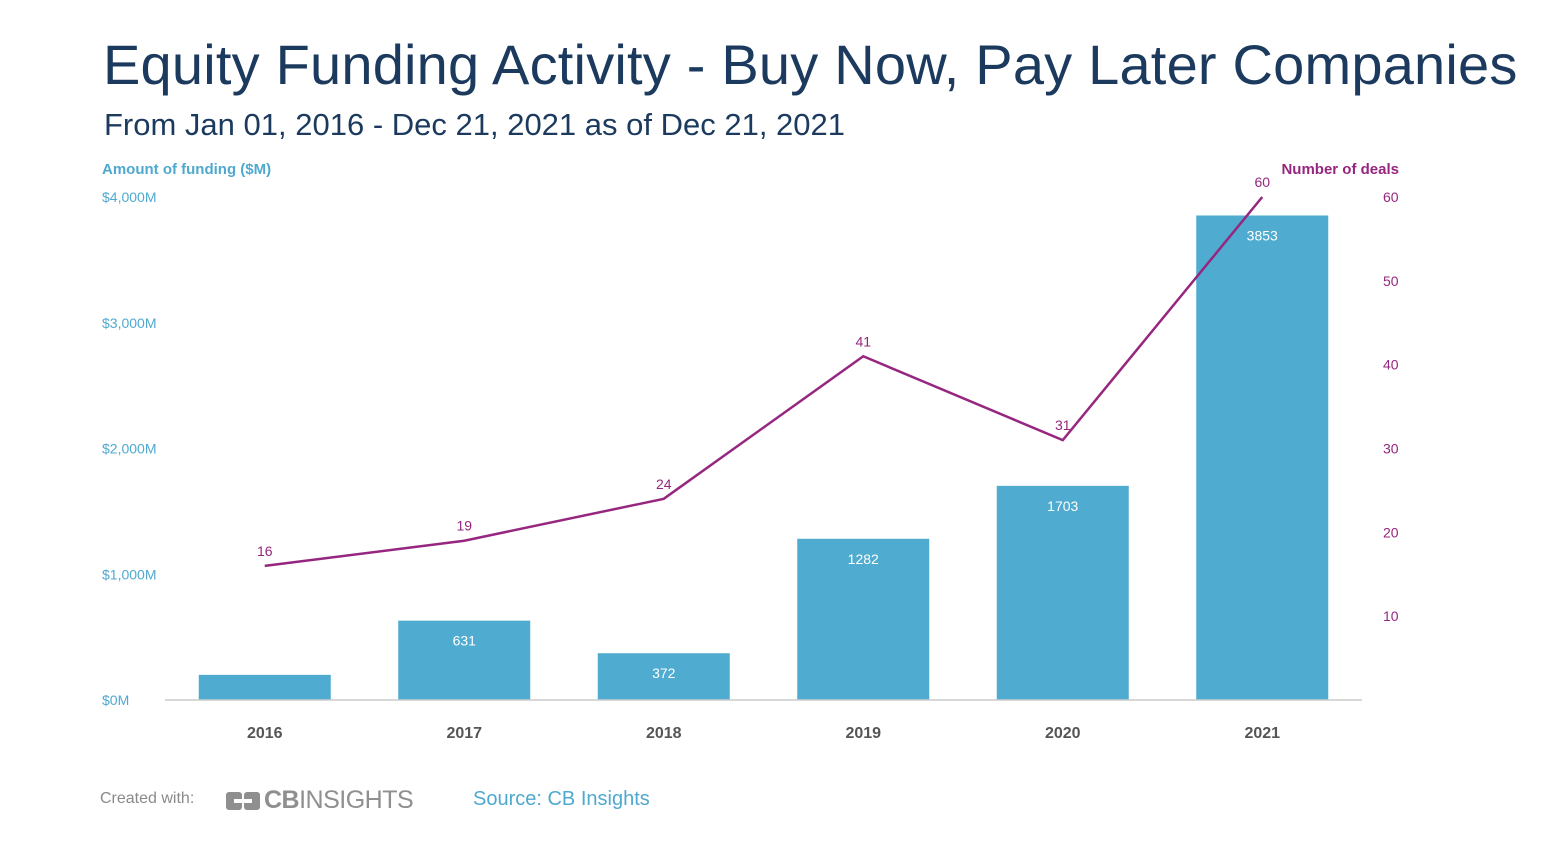  Describe the element at coordinates (1063, 425) in the screenshot. I see `deals-data-label: 31` at that location.